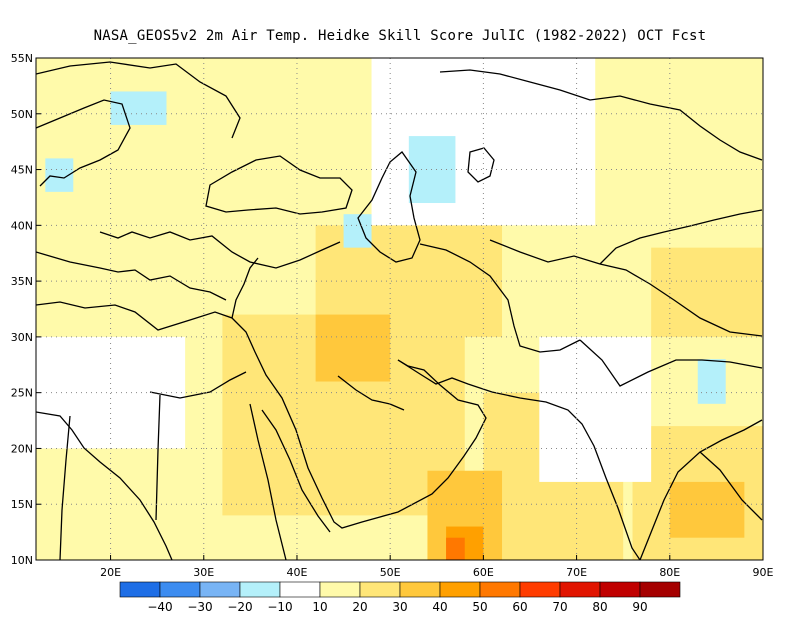 This screenshot has height=618, width=800. What do you see at coordinates (599, 607) in the screenshot?
I see `colorbar-label: 80` at bounding box center [599, 607].